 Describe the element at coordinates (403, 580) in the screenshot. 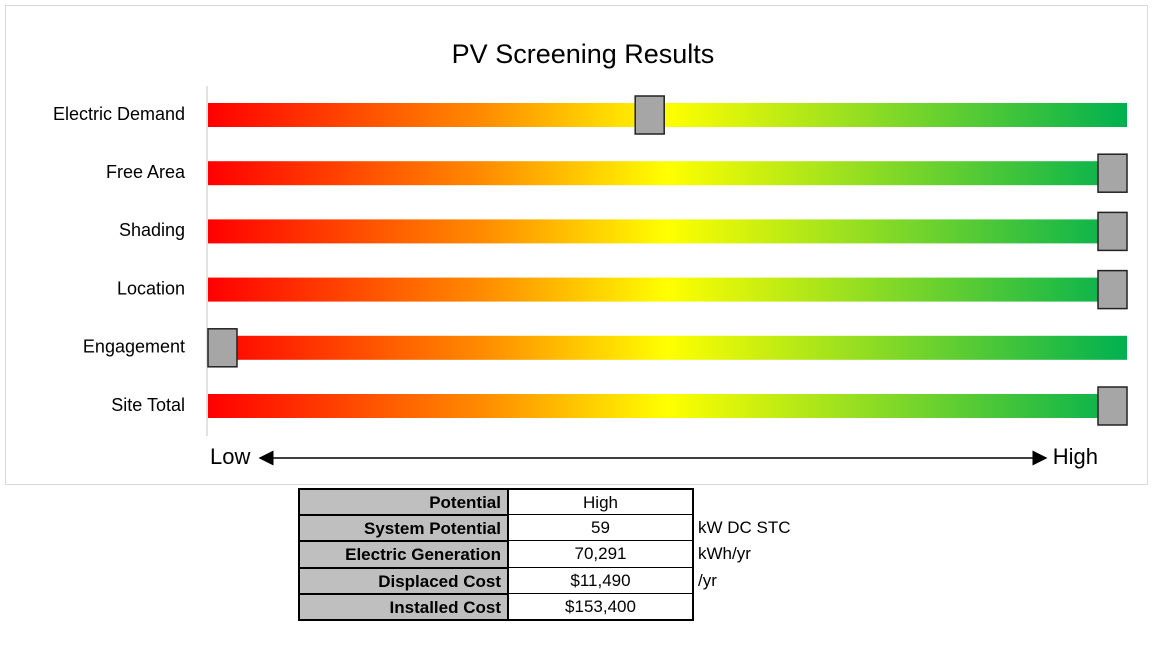

I see `row-label: Displaced Cost` at that location.